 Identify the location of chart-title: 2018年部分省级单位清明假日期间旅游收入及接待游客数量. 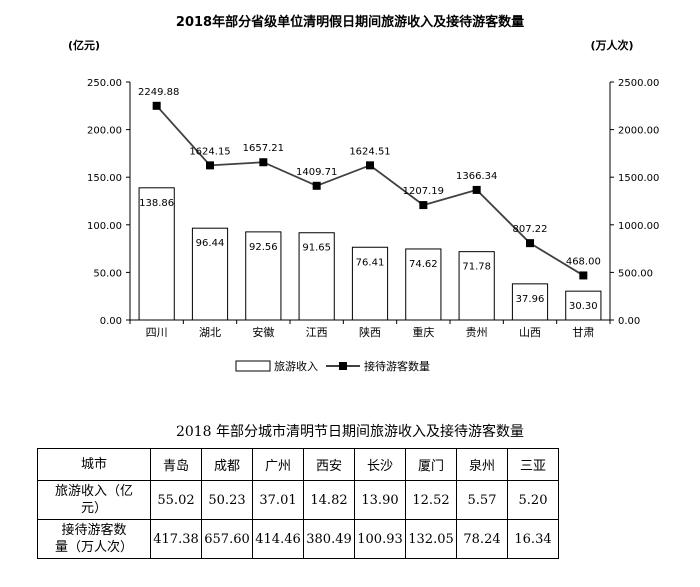
(350, 22).